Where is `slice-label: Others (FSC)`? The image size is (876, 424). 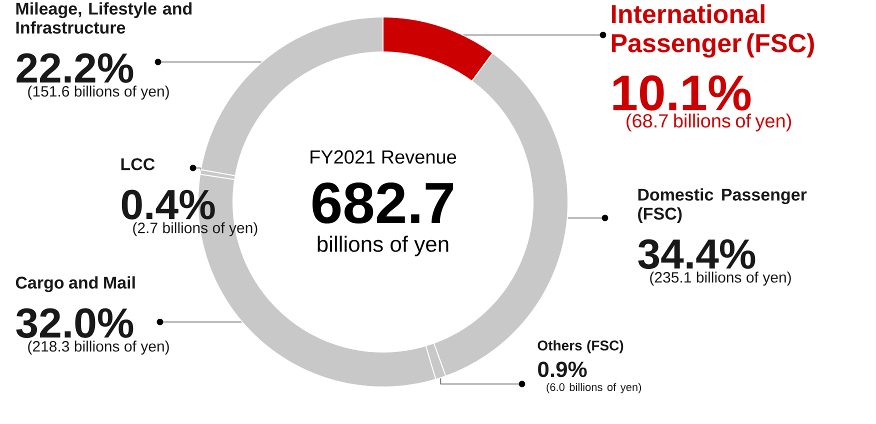 slice-label: Others (FSC) is located at coordinates (581, 347).